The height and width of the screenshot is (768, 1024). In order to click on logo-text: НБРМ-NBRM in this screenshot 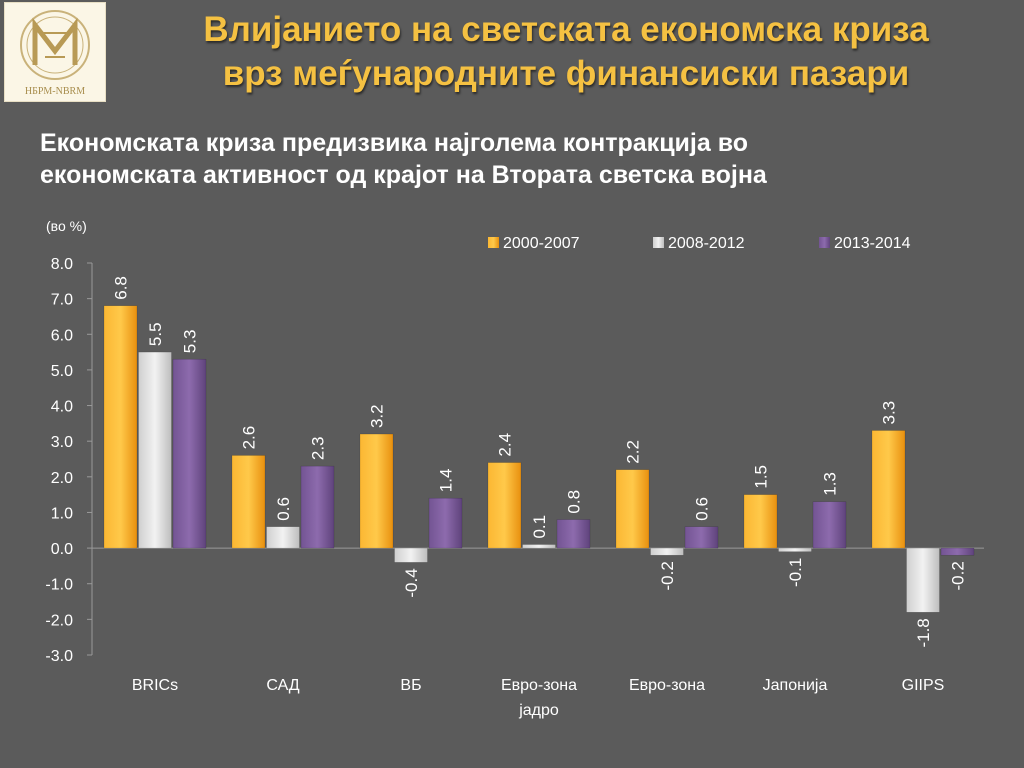, I will do `click(55, 91)`.